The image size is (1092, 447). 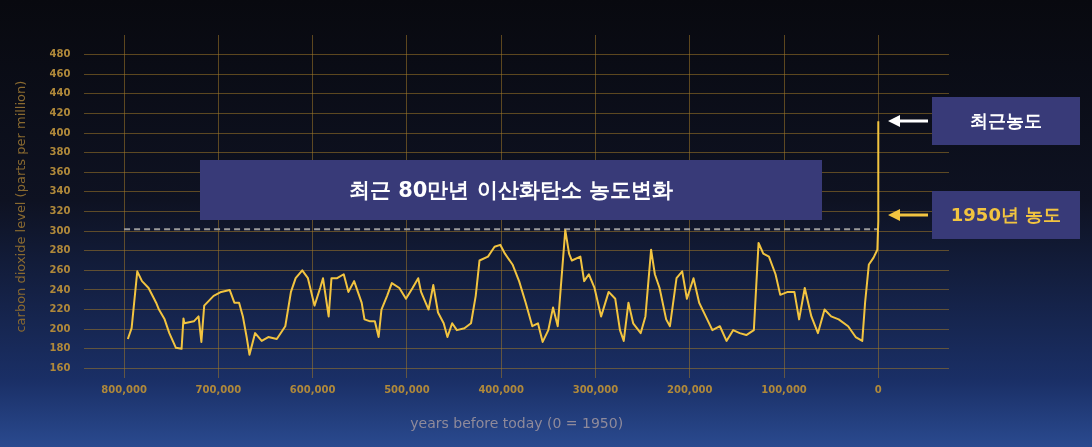 What do you see at coordinates (784, 389) in the screenshot?
I see `x-tick-label: 100,000` at bounding box center [784, 389].